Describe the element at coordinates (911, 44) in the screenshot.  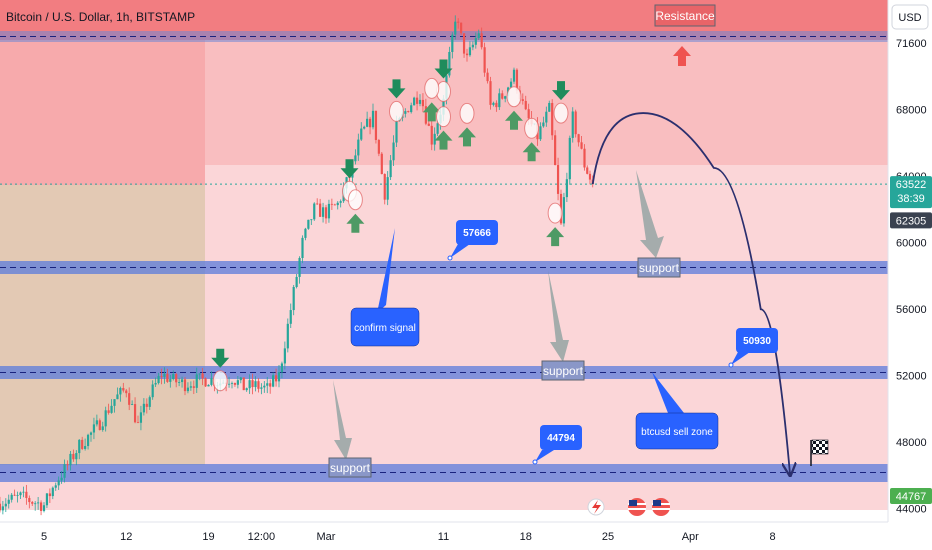
I see `price-tick-label: 71600` at that location.